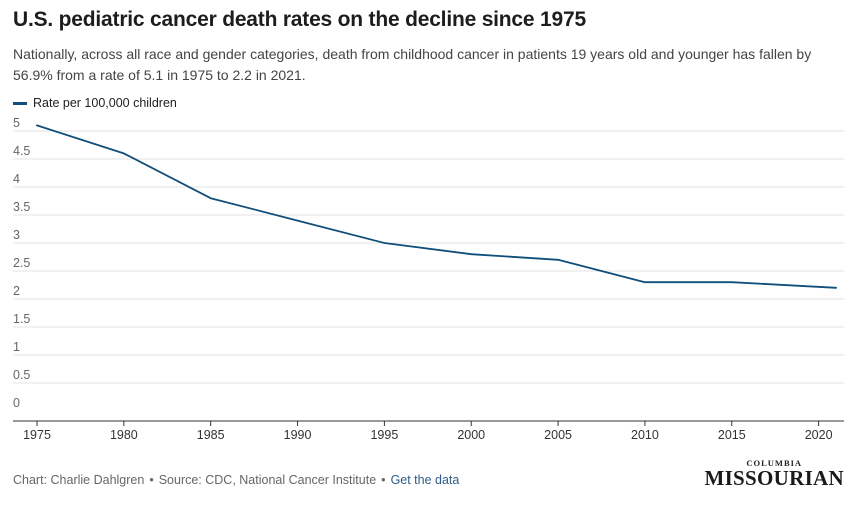 The height and width of the screenshot is (511, 864). What do you see at coordinates (16, 347) in the screenshot?
I see `y-tick-label: 1` at bounding box center [16, 347].